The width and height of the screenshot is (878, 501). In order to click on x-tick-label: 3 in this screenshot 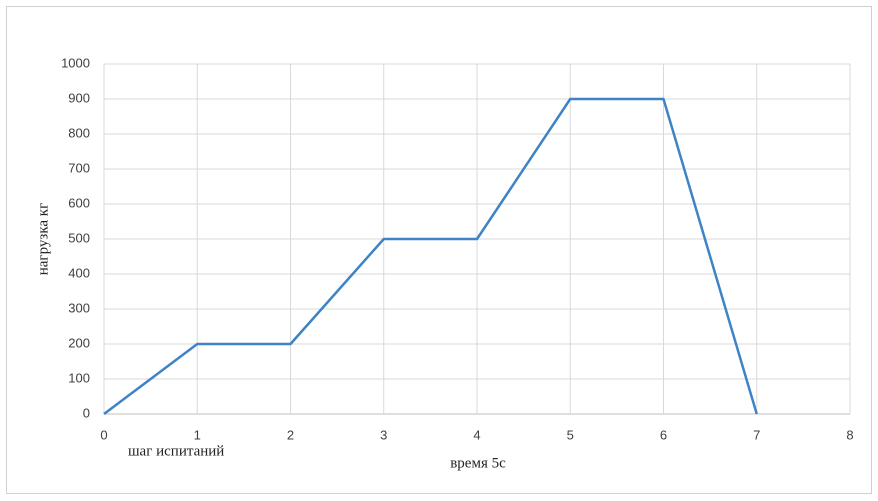, I will do `click(383, 434)`.